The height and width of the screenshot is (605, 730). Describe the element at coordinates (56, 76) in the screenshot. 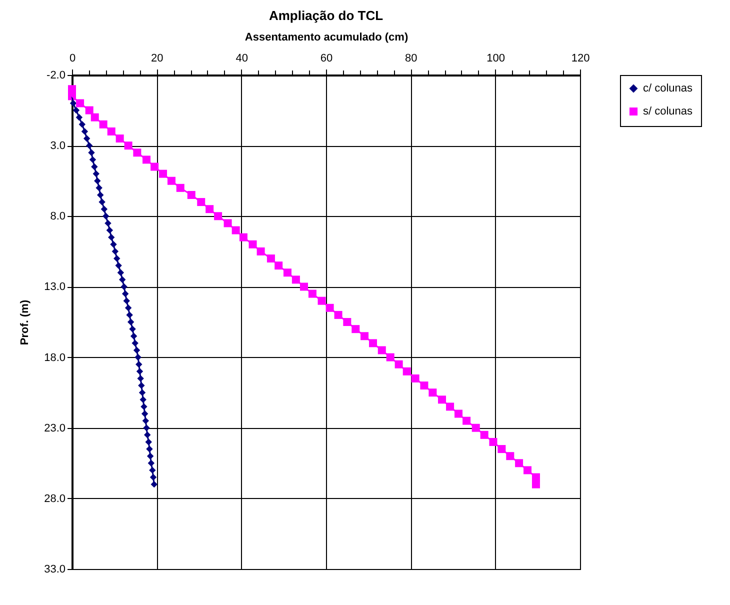

I see `y-tick-label: -2.0` at that location.